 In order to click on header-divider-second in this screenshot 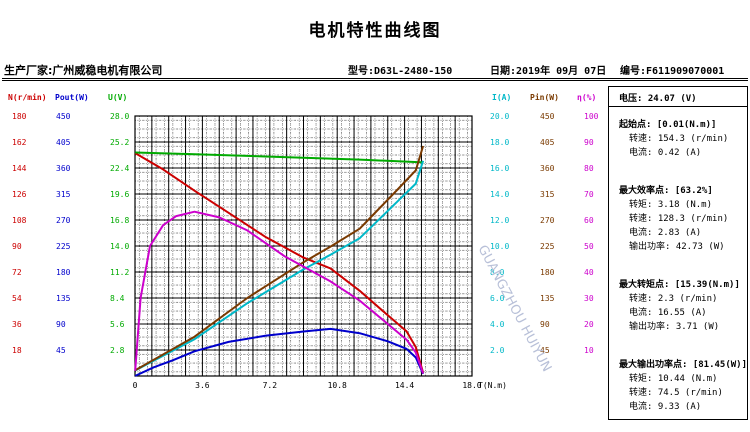, I will do `click(375, 80)`.